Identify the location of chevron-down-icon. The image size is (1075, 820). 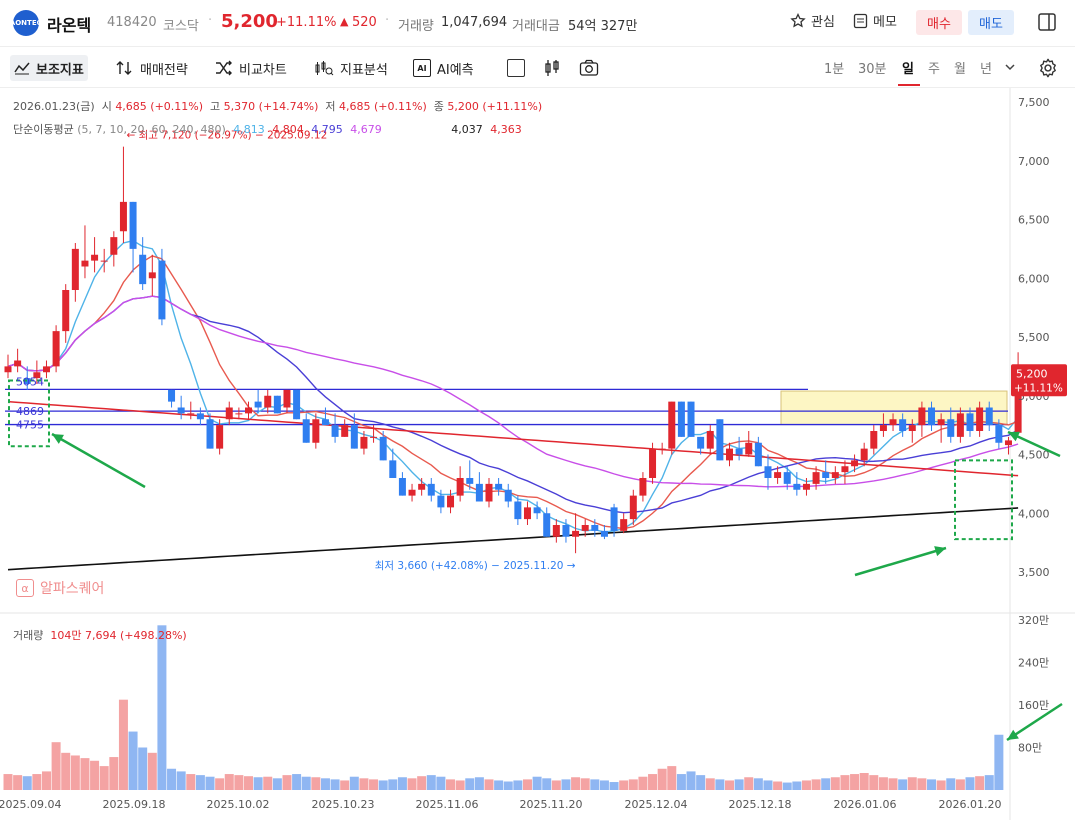
(1010, 67).